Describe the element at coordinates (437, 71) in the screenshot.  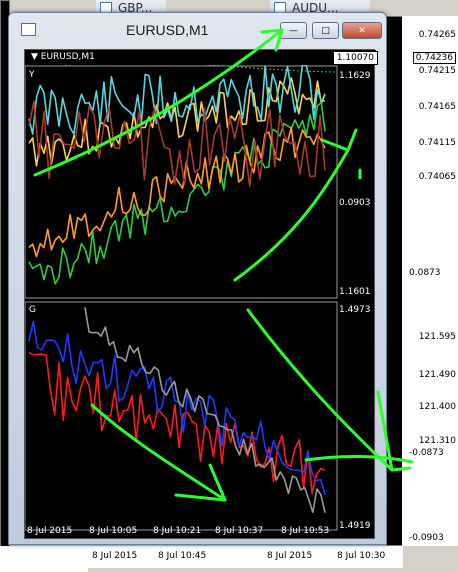
I see `price-label: 0.74215` at that location.